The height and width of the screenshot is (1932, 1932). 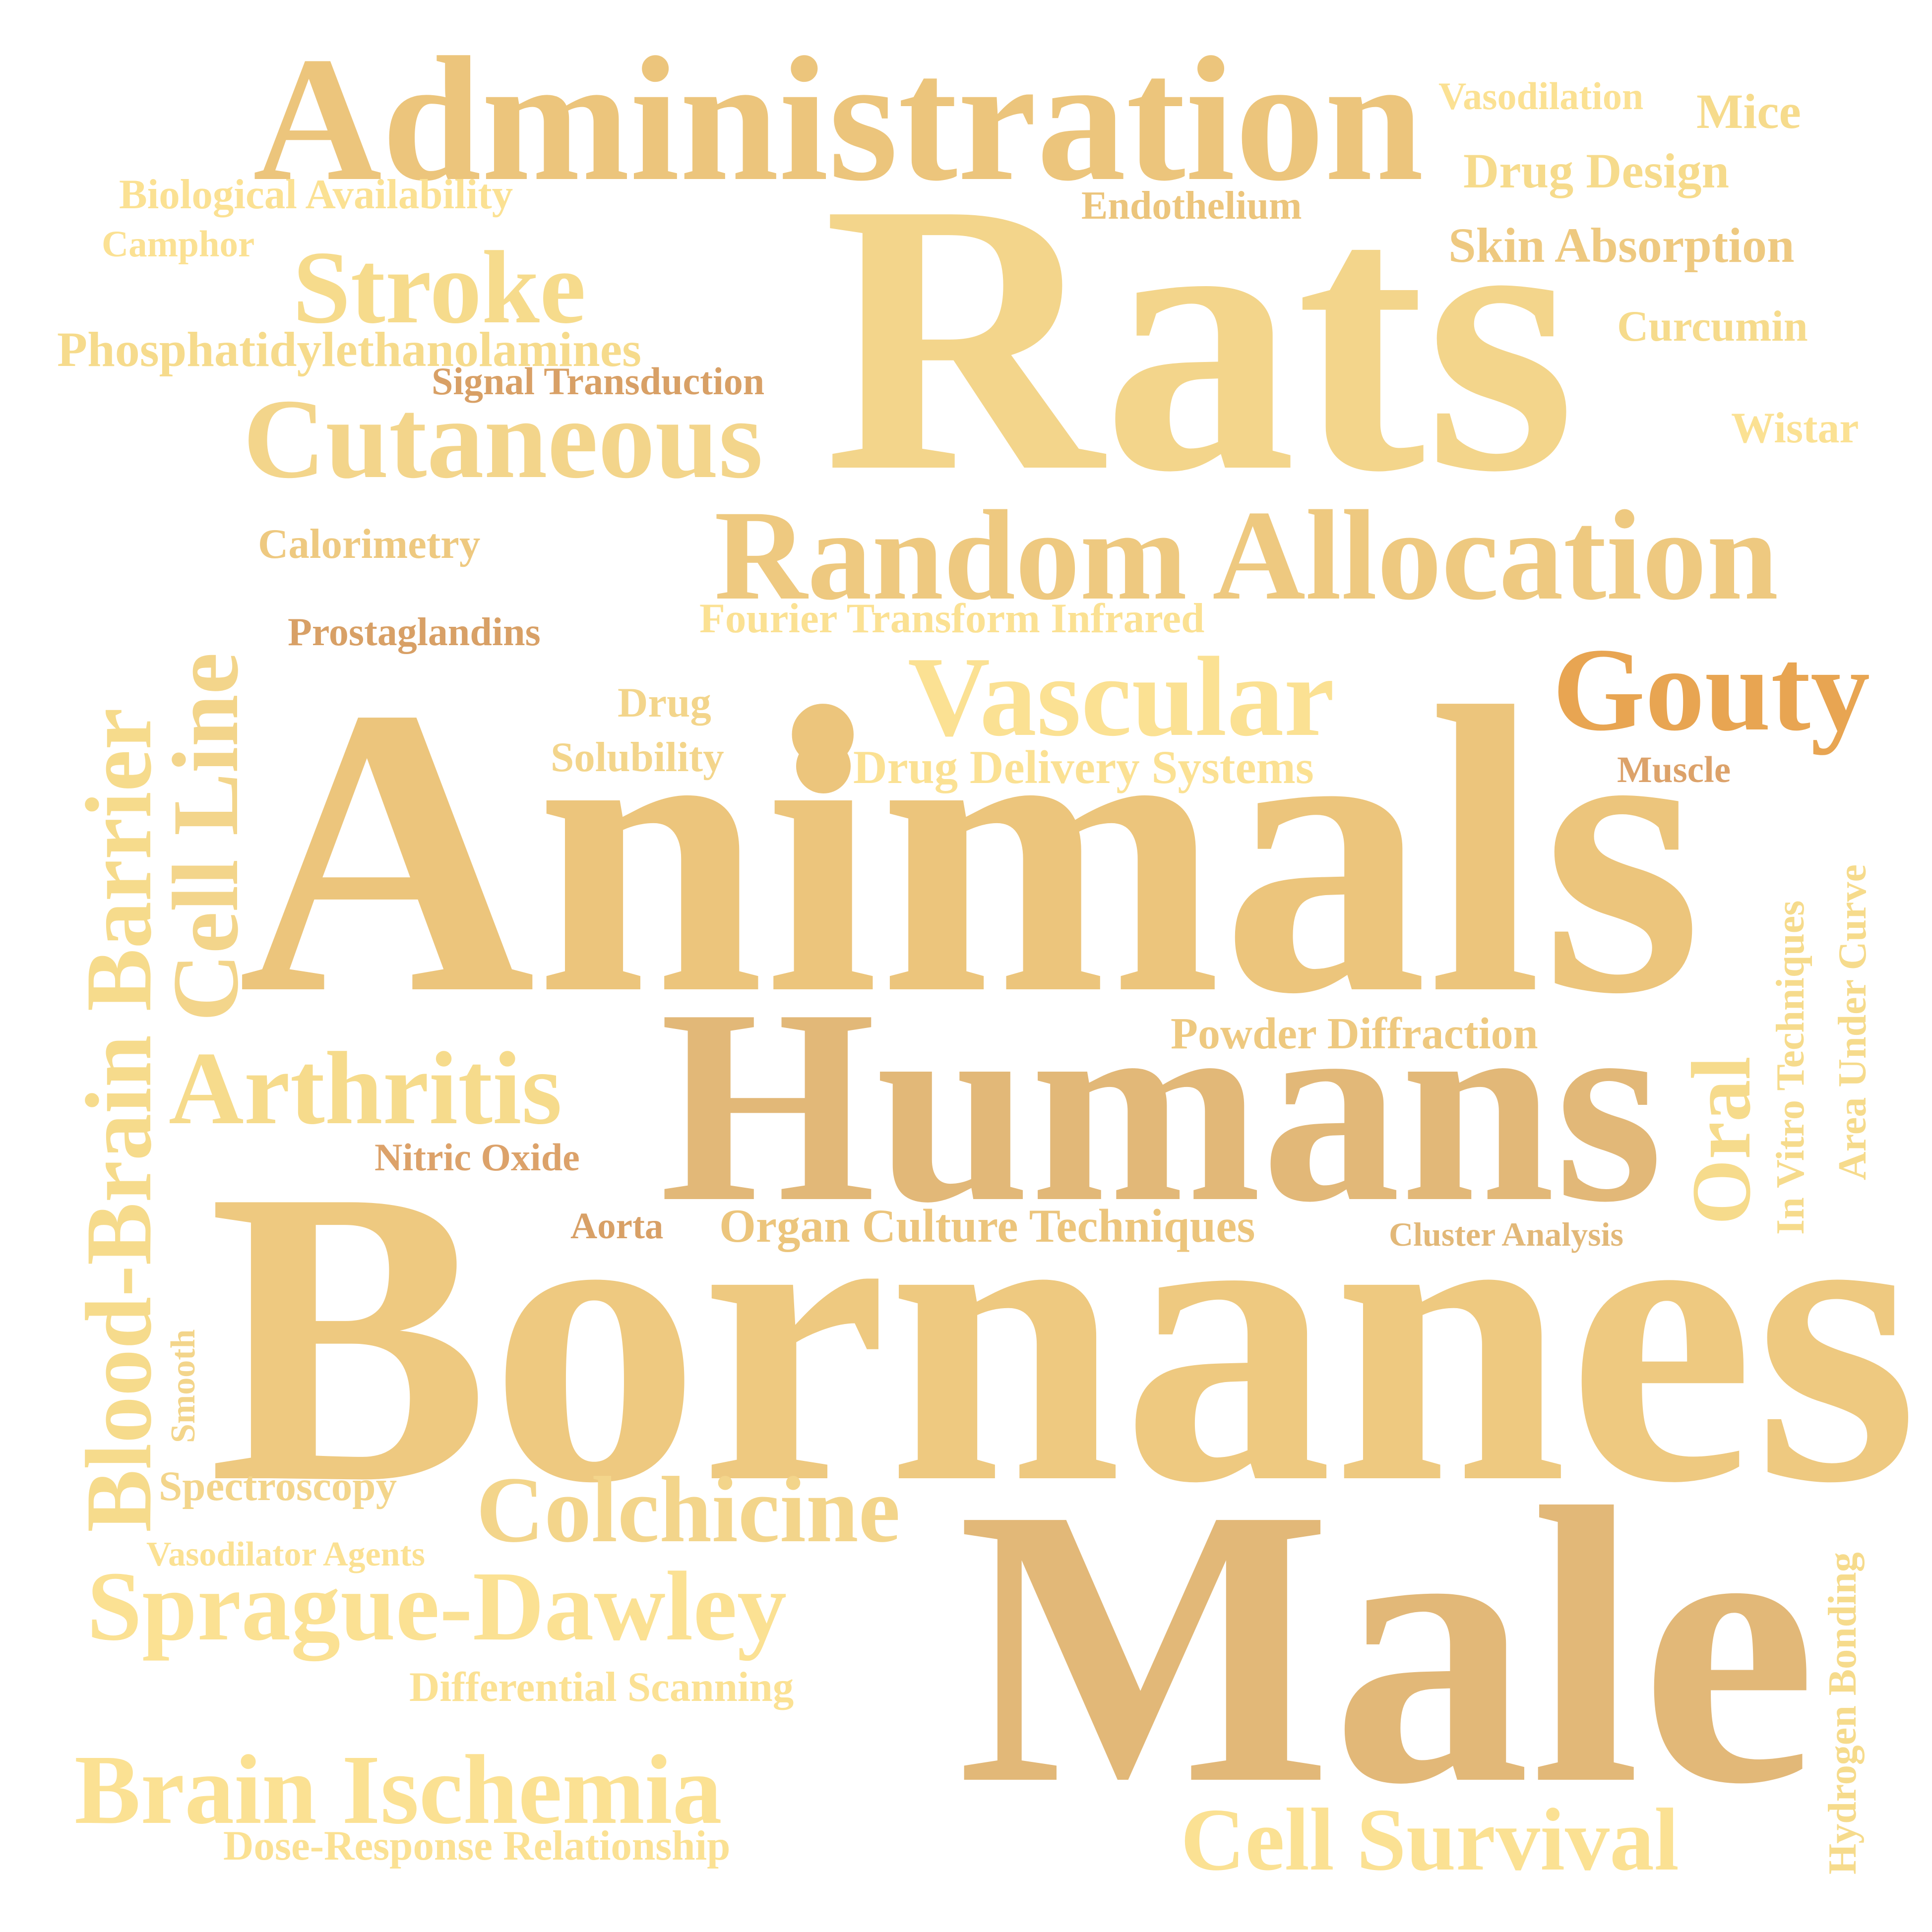 I want to click on word-rats: Rats, so click(x=1199, y=337).